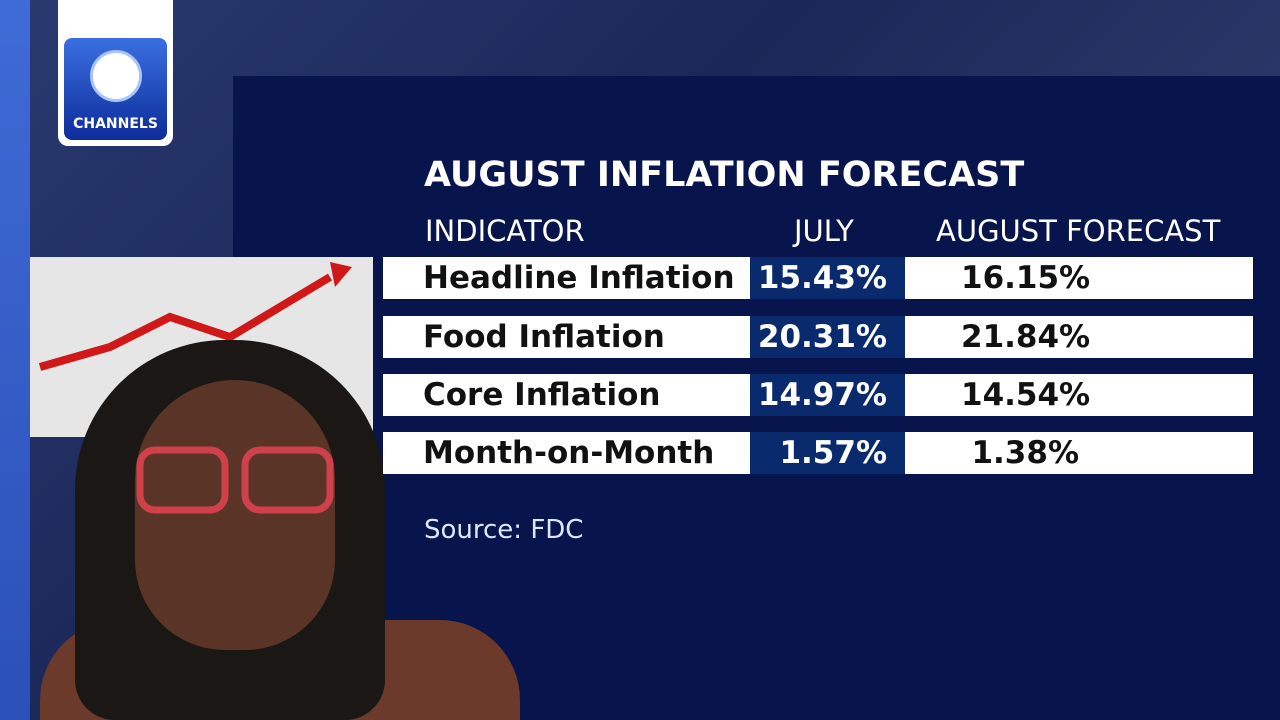 This screenshot has height=720, width=1280. What do you see at coordinates (827, 395) in the screenshot?
I see `table-cell: 14.97%` at bounding box center [827, 395].